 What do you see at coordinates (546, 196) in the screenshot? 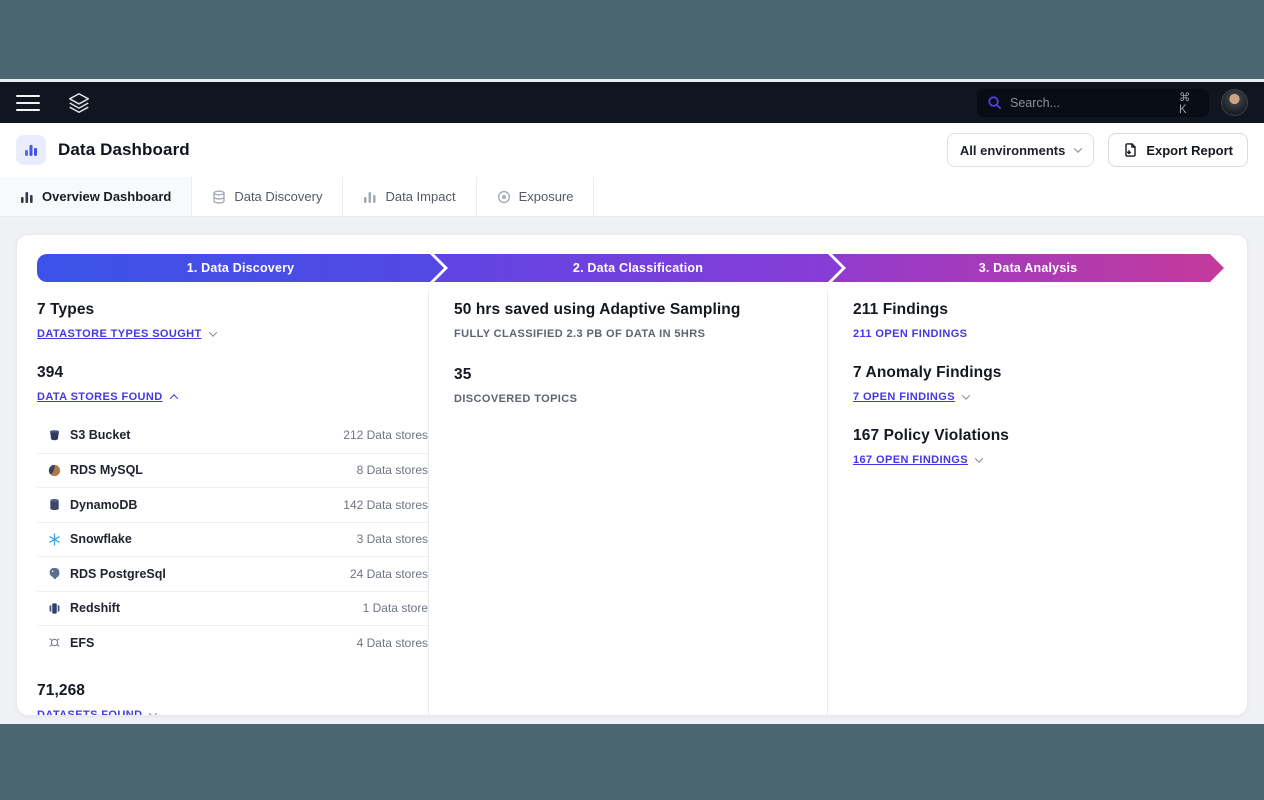
I see `tab-label: Exposure` at bounding box center [546, 196].